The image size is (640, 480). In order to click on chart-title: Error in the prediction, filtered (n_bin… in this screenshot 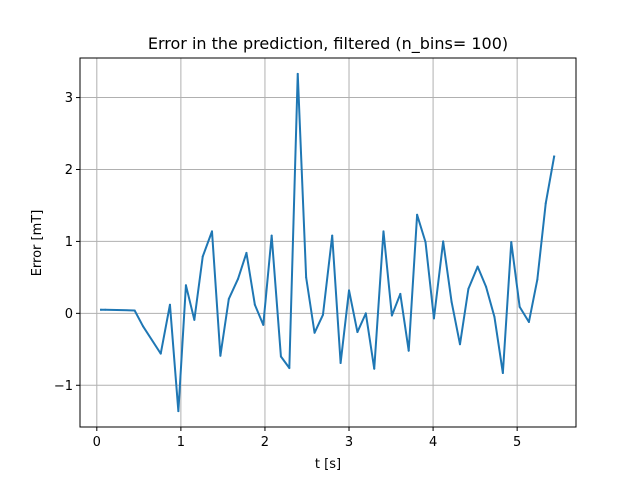, I will do `click(328, 44)`.